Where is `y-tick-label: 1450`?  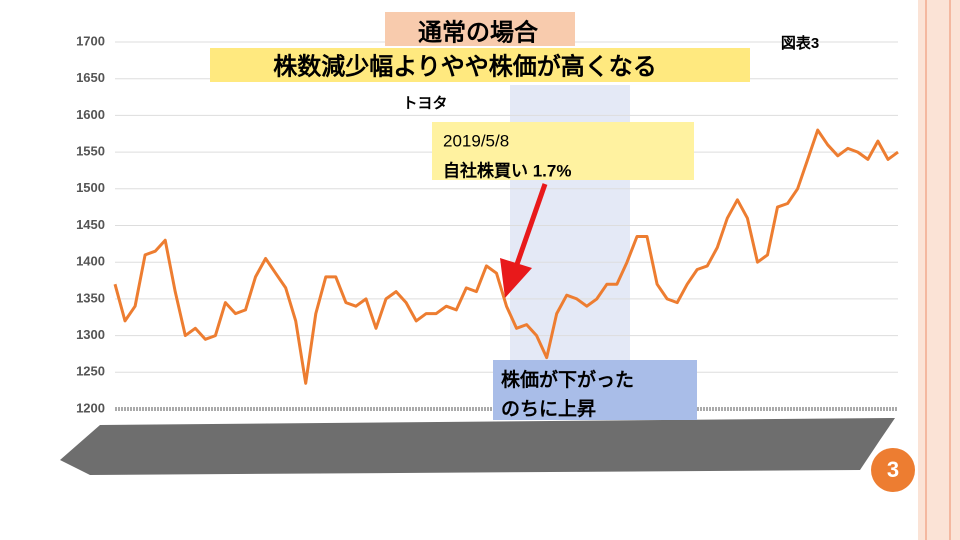 y-tick-label: 1450 is located at coordinates (90, 224).